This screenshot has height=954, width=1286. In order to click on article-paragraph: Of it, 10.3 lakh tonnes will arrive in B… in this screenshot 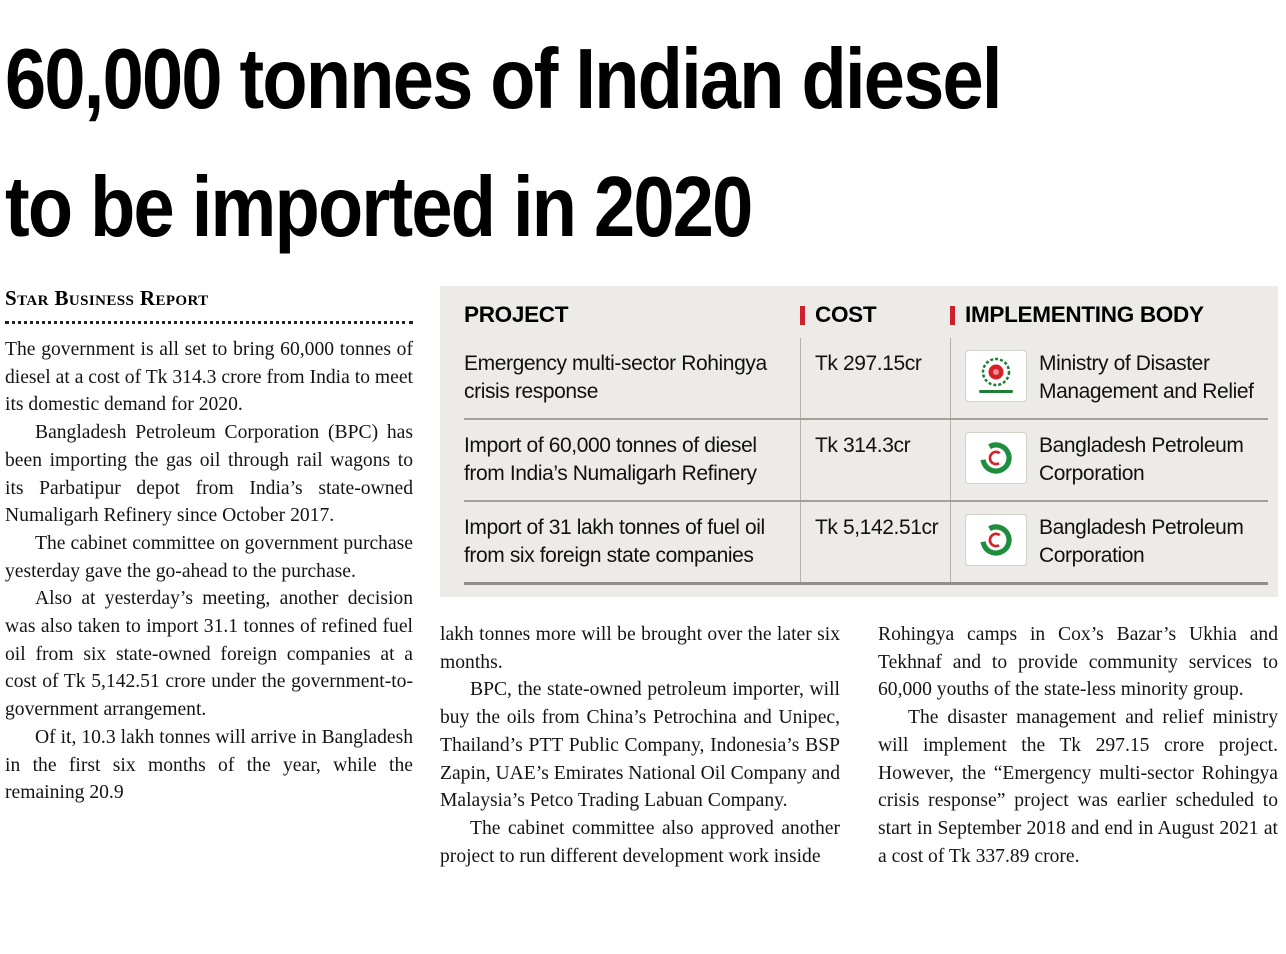, I will do `click(209, 765)`.